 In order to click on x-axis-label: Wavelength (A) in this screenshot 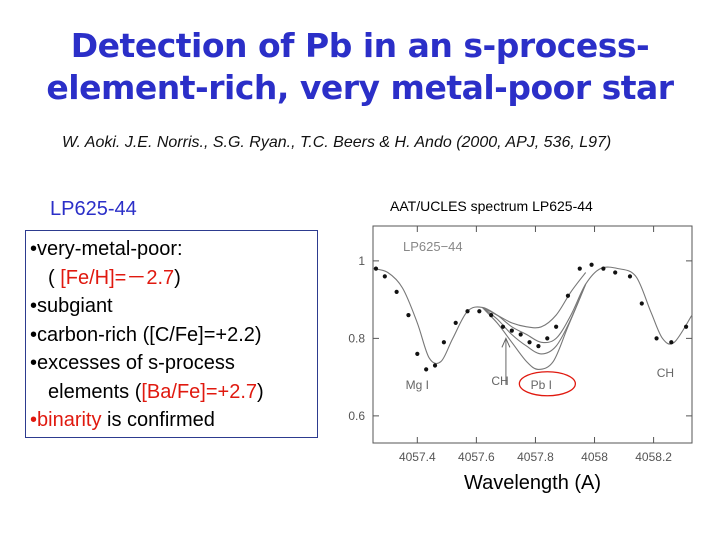, I will do `click(532, 483)`.